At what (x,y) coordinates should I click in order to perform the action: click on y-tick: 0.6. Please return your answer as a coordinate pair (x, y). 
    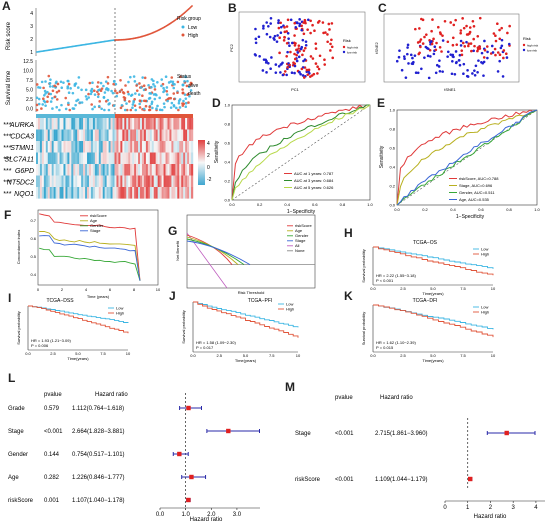
    Looking at the image, I should click on (392, 148).